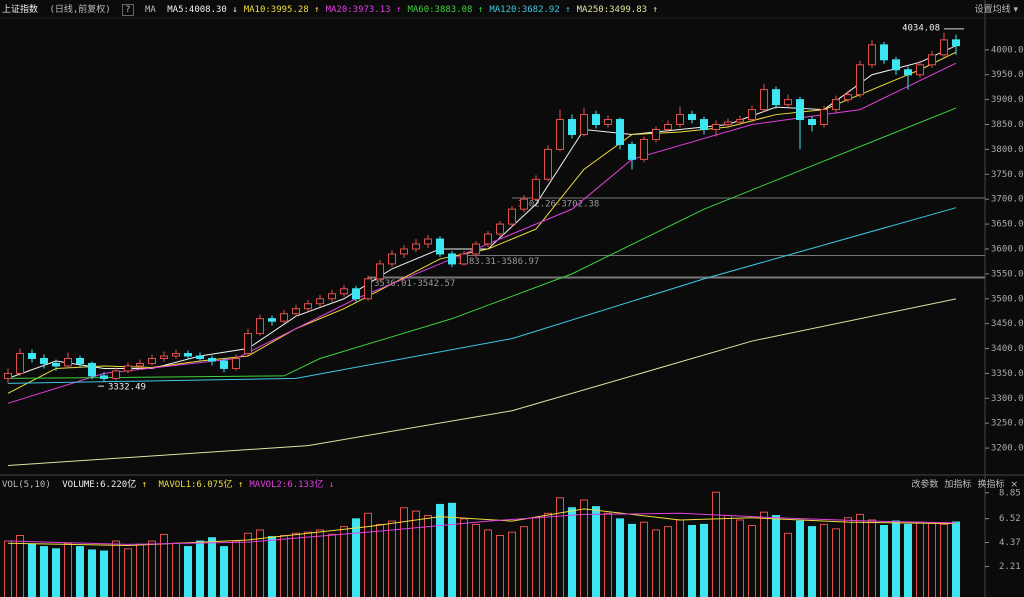  I want to click on tool-button: 加指标, so click(958, 485).